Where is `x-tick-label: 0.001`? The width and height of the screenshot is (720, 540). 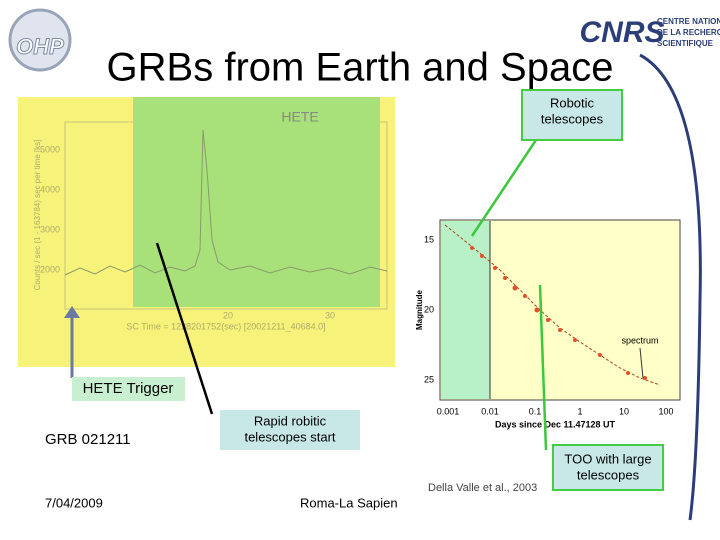
x-tick-label: 0.001 is located at coordinates (448, 411).